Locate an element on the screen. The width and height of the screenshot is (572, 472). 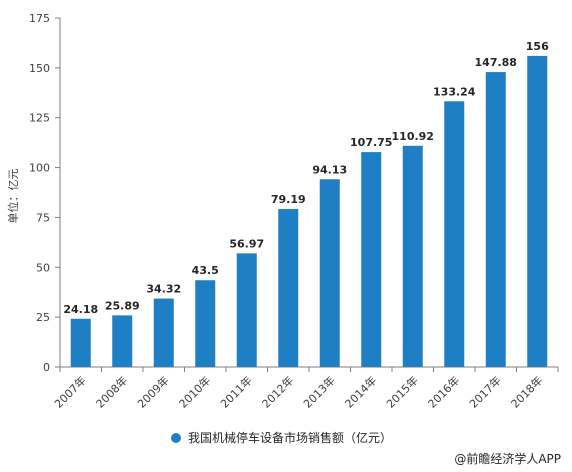
legend-swatch is located at coordinates (176, 438).